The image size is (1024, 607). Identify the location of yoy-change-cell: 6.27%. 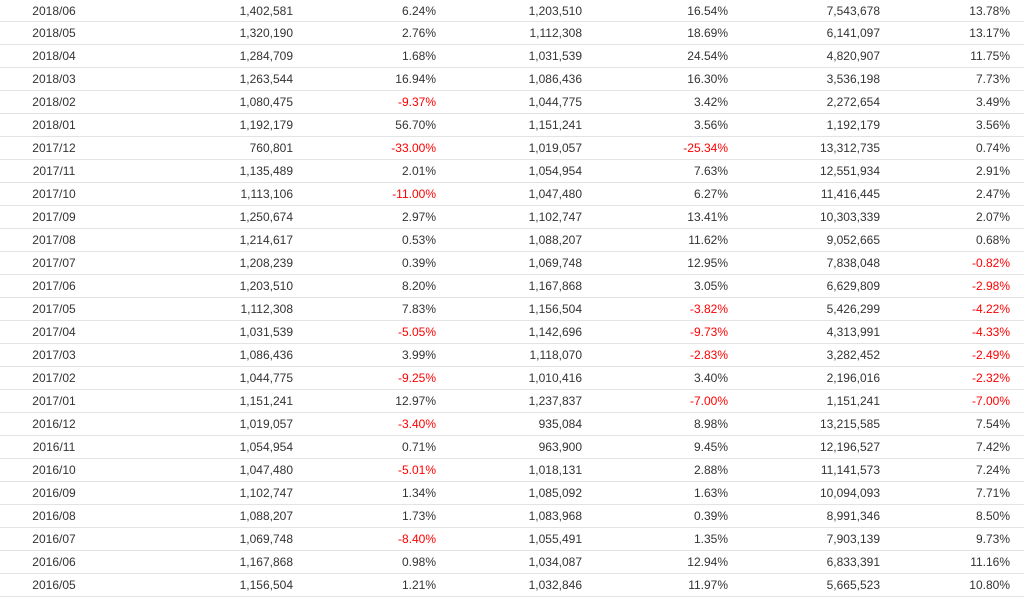
(710, 194).